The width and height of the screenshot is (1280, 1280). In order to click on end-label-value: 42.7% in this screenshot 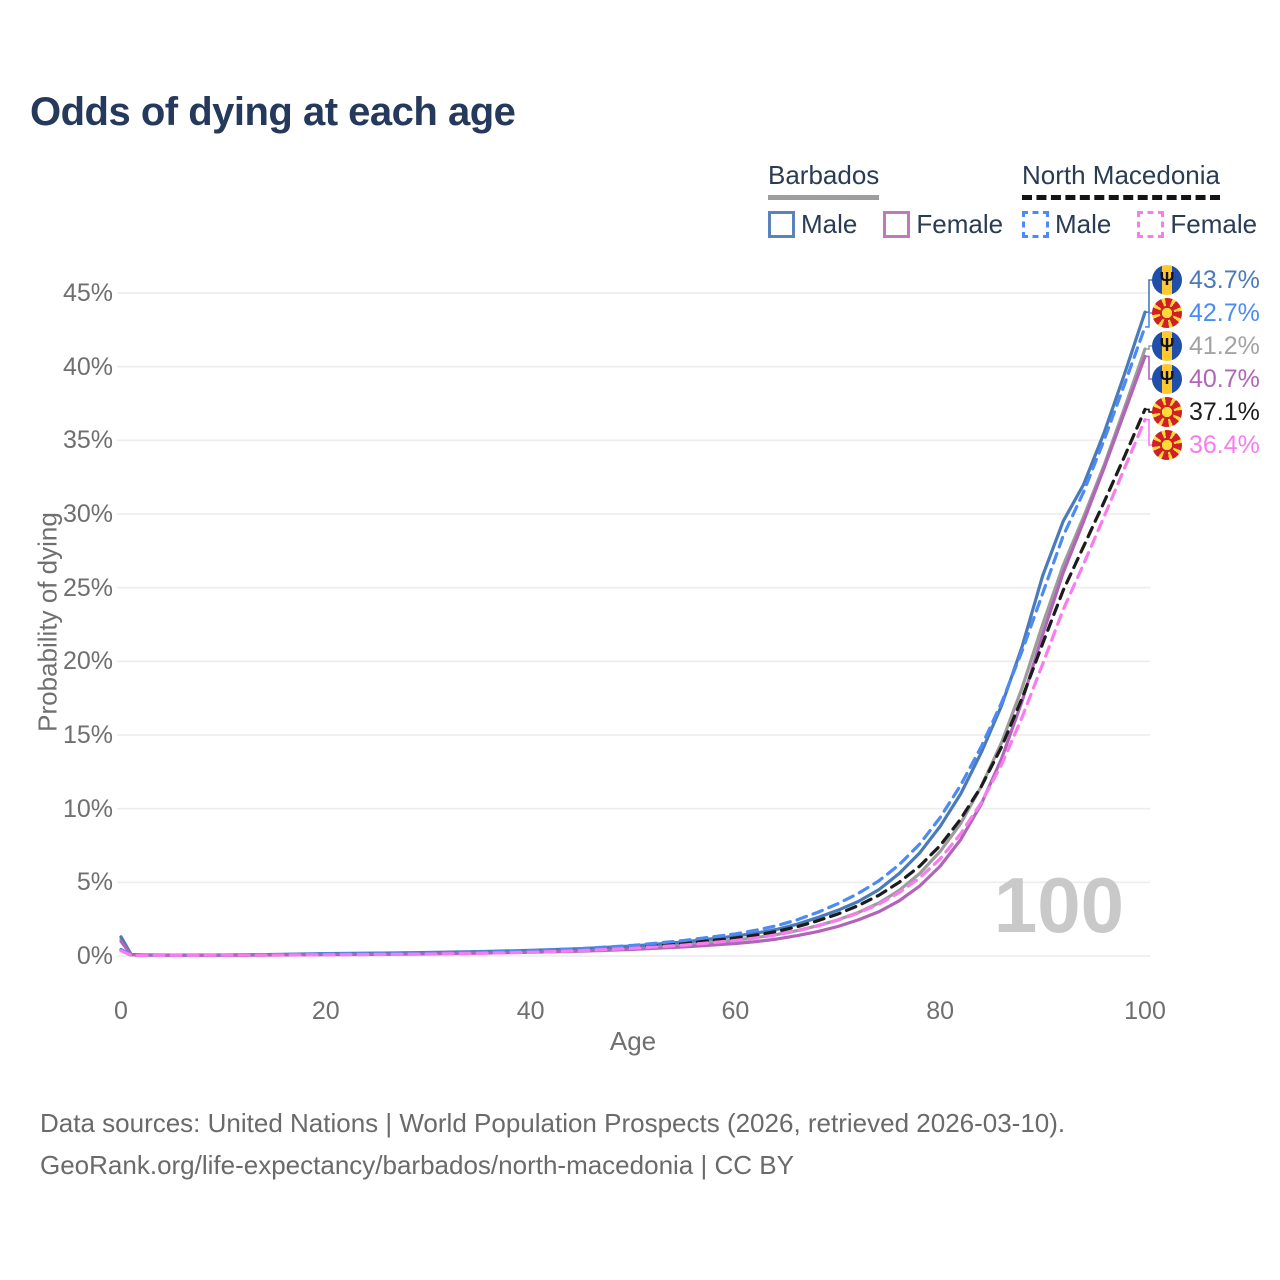, I will do `click(1224, 312)`.